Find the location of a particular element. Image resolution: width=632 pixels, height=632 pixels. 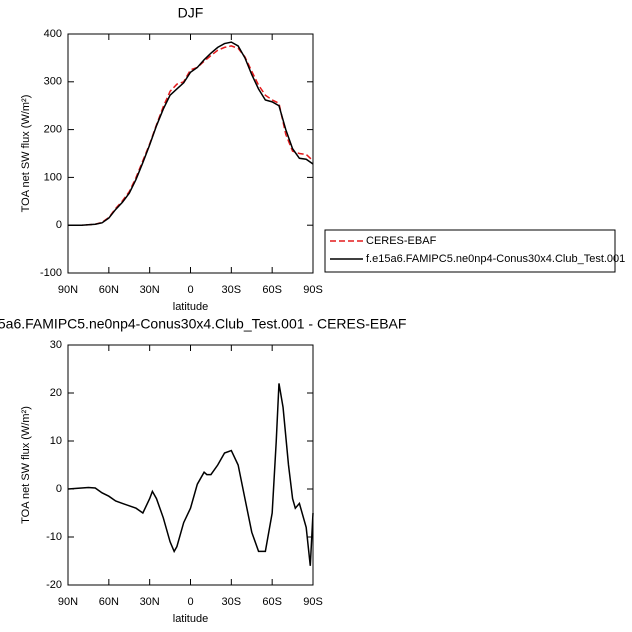

legend-box is located at coordinates (470, 251).